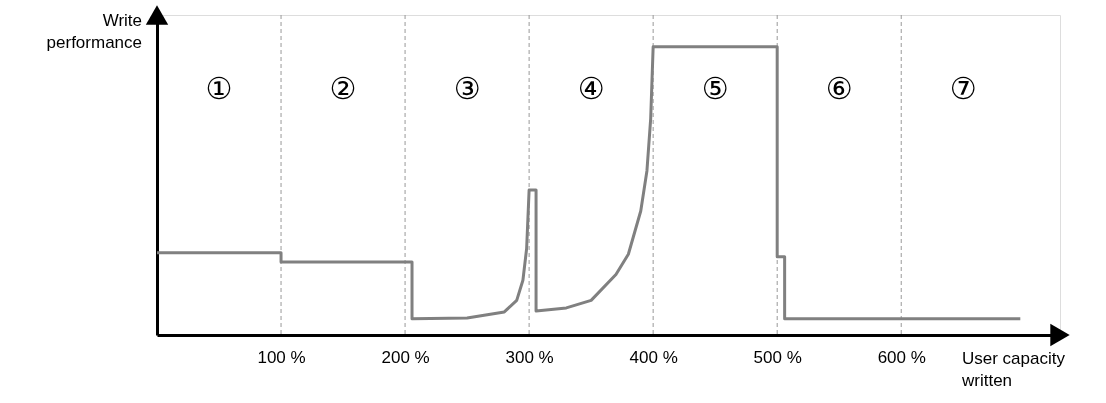 This screenshot has height=403, width=1106. I want to click on y-axis-title: Write performance, so click(94, 31).